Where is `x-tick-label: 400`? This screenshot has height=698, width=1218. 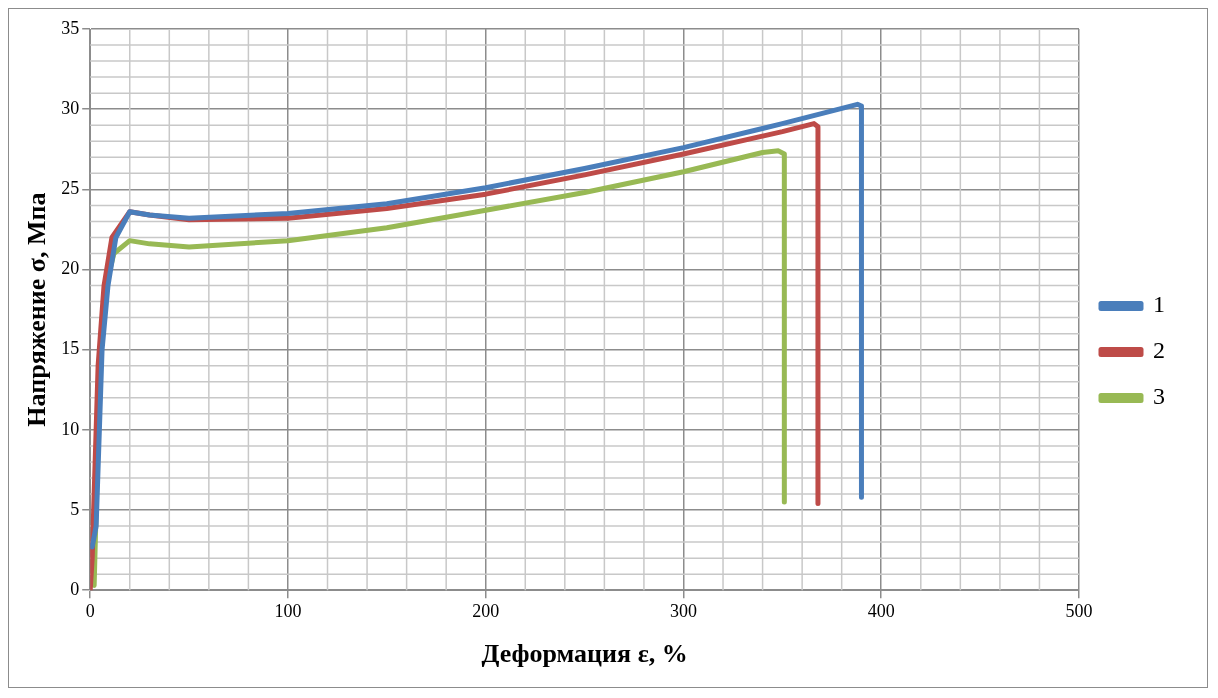
x-tick-label: 400 is located at coordinates (881, 610).